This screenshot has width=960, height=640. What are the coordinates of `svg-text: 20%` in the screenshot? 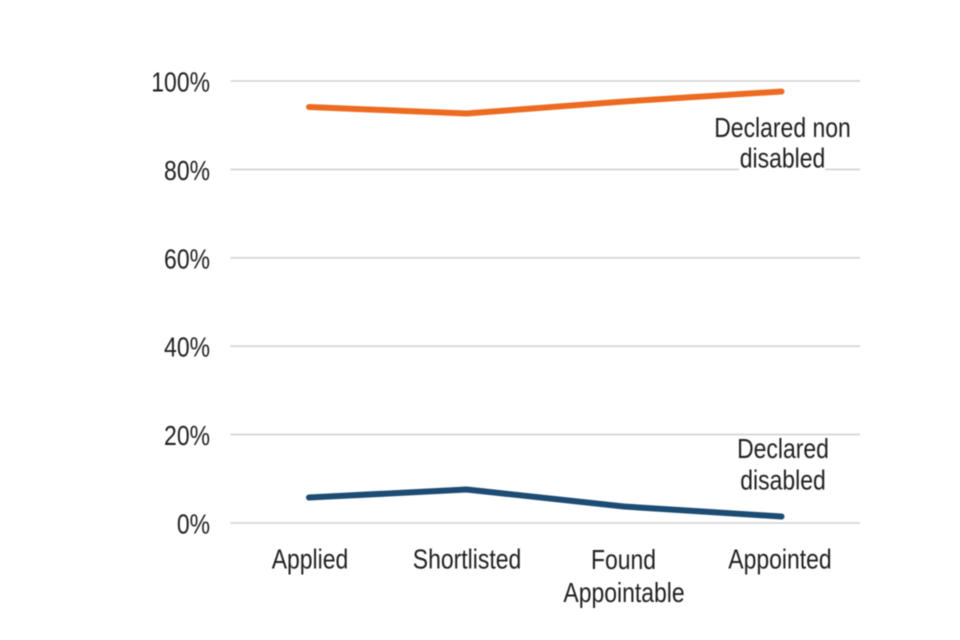 It's located at (187, 436).